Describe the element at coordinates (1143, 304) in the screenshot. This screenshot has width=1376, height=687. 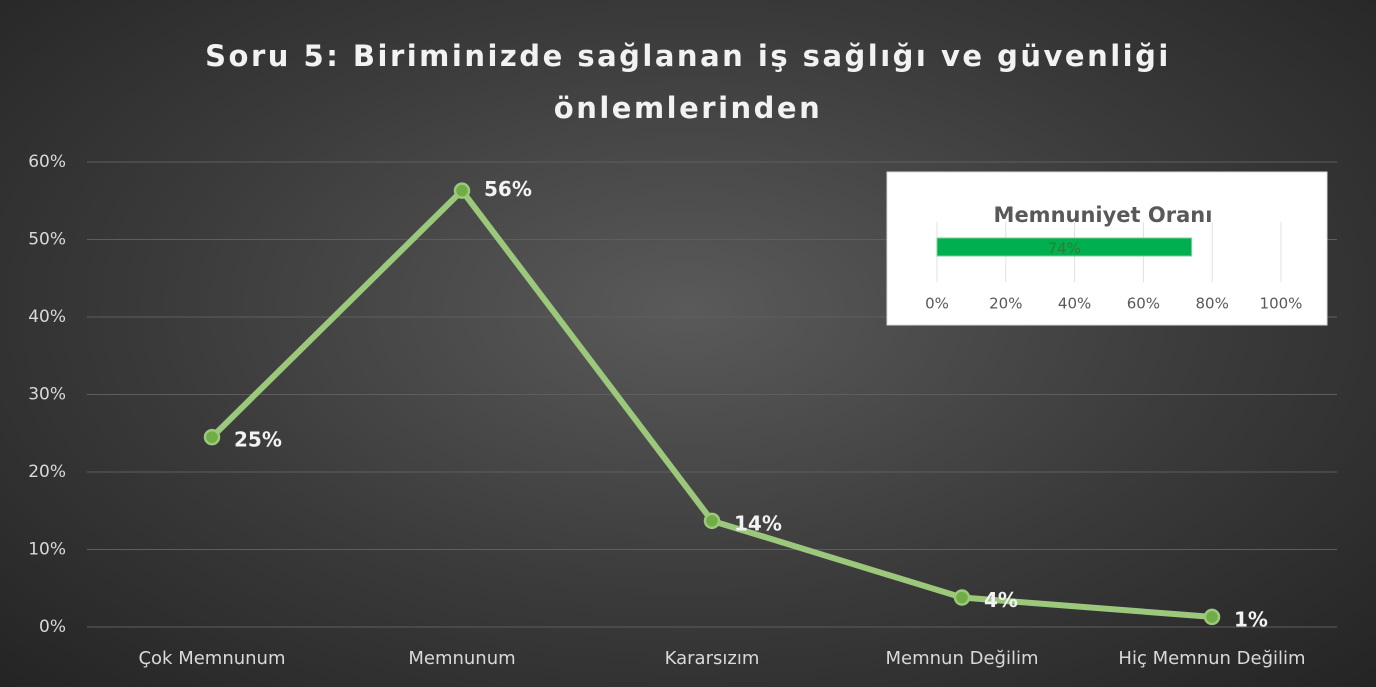
I see `x-tick-label: 60%` at that location.